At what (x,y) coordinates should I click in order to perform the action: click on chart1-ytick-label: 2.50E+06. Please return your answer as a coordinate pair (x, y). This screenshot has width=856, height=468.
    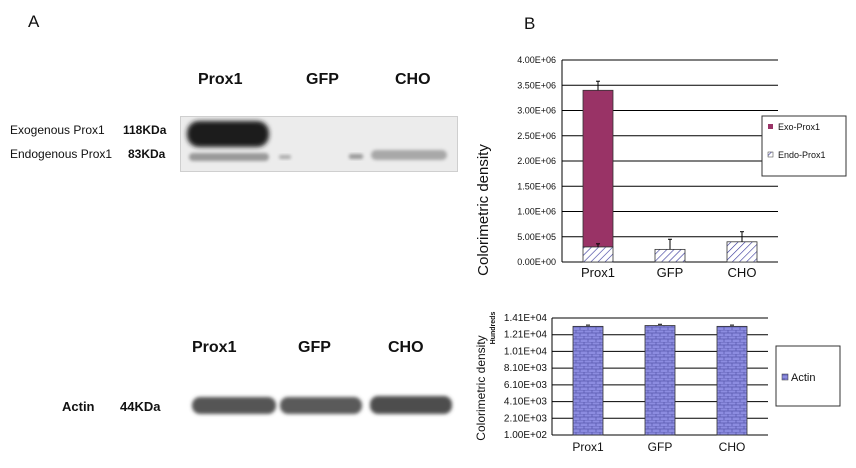
    Looking at the image, I should click on (536, 136).